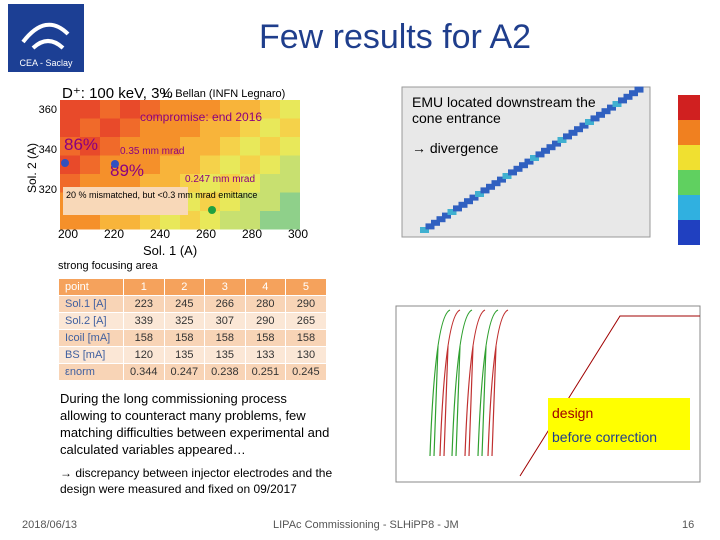 This screenshot has width=720, height=540. I want to click on plot-frame, so click(548, 394).